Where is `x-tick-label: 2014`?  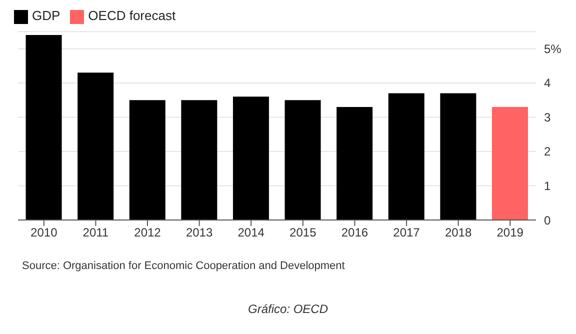 x-tick-label: 2014 is located at coordinates (251, 233).